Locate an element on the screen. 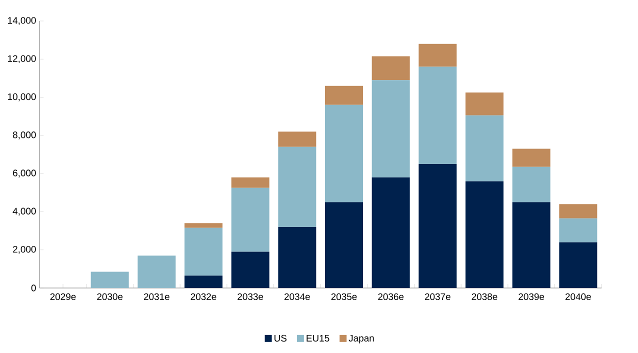 This screenshot has height=353, width=638. x-tick-label: 2037e is located at coordinates (437, 296).